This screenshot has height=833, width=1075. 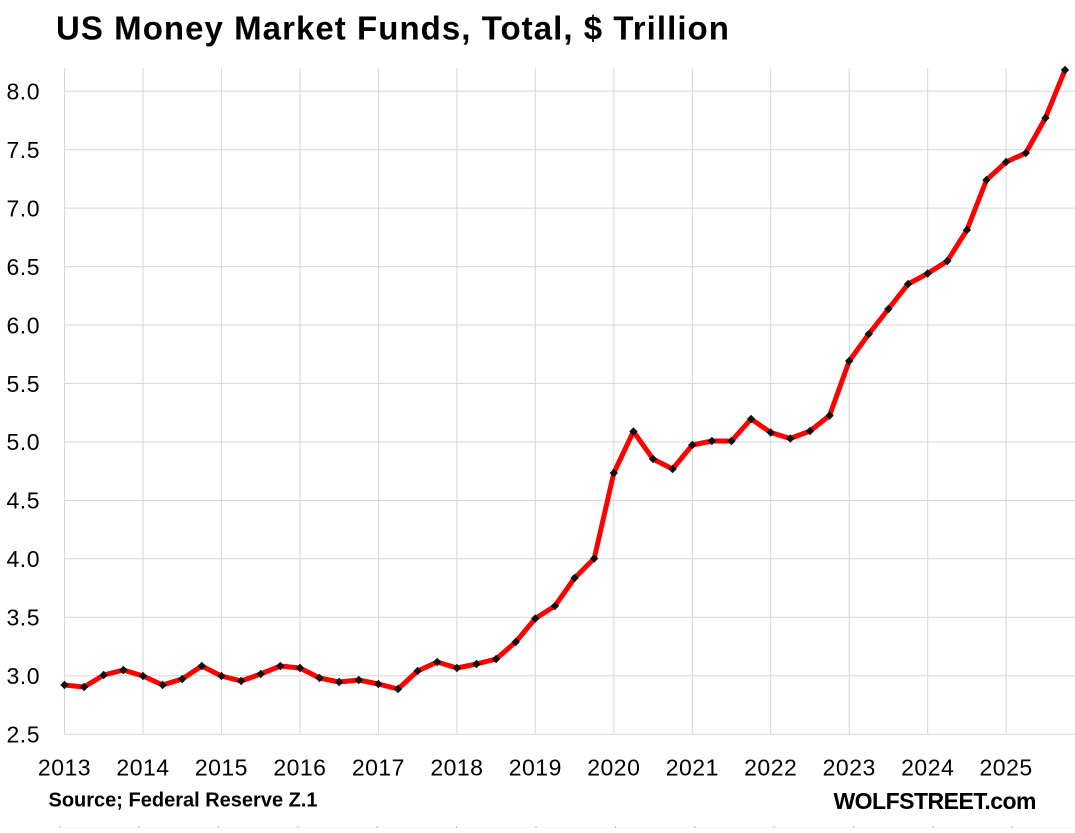 What do you see at coordinates (1006, 768) in the screenshot?
I see `svg-text: 2025` at bounding box center [1006, 768].